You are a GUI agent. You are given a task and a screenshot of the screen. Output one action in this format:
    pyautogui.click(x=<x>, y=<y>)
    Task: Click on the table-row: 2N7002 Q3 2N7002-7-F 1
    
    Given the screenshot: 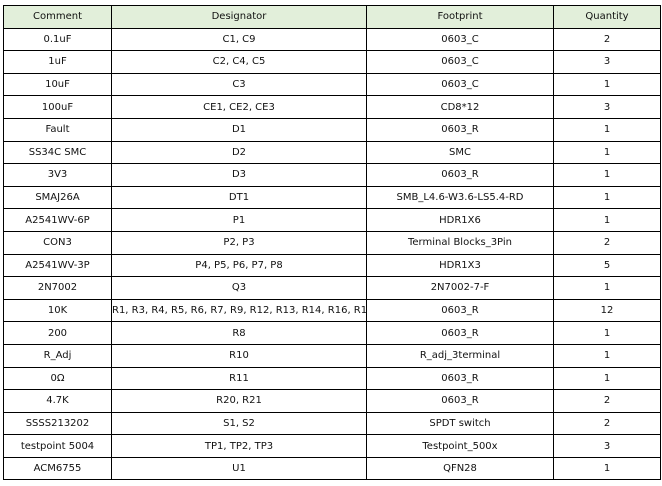 What is the action you would take?
    pyautogui.click(x=332, y=288)
    